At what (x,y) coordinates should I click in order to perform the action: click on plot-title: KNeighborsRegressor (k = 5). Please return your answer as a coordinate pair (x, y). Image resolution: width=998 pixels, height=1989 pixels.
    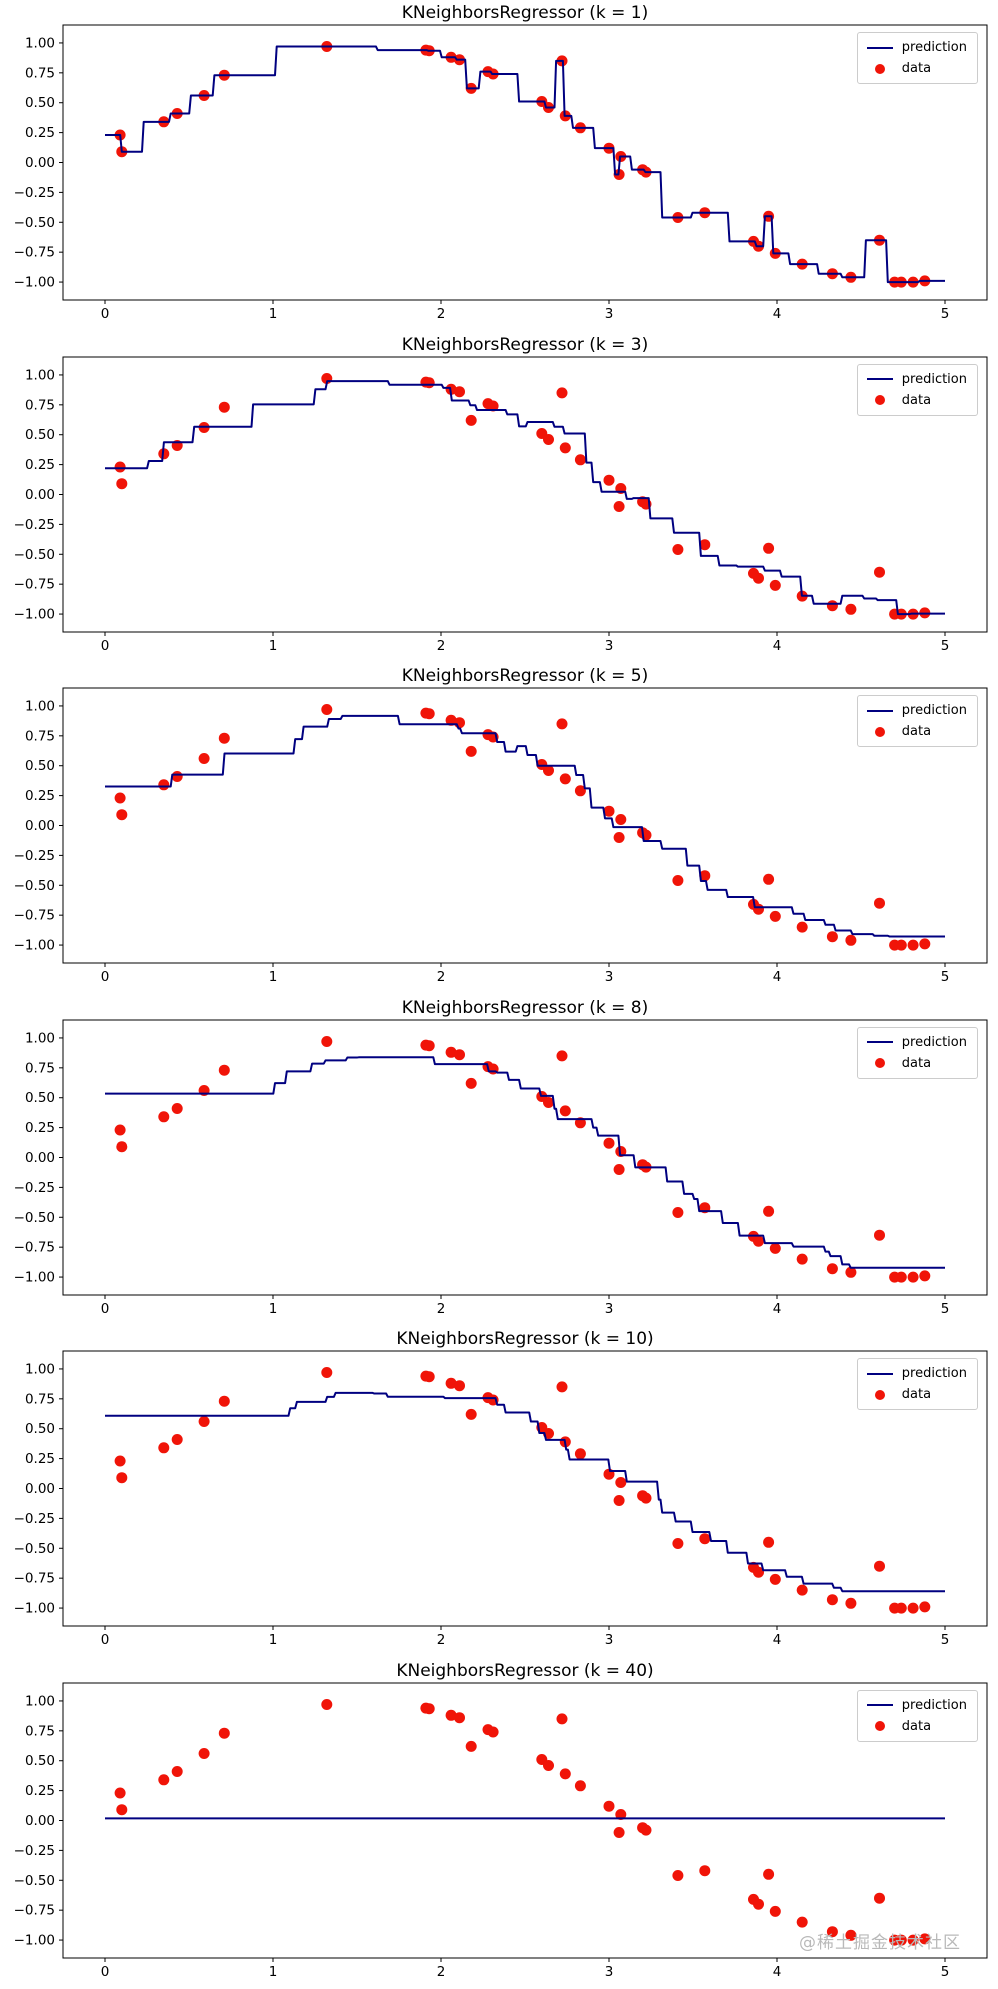
    Looking at the image, I should click on (525, 676).